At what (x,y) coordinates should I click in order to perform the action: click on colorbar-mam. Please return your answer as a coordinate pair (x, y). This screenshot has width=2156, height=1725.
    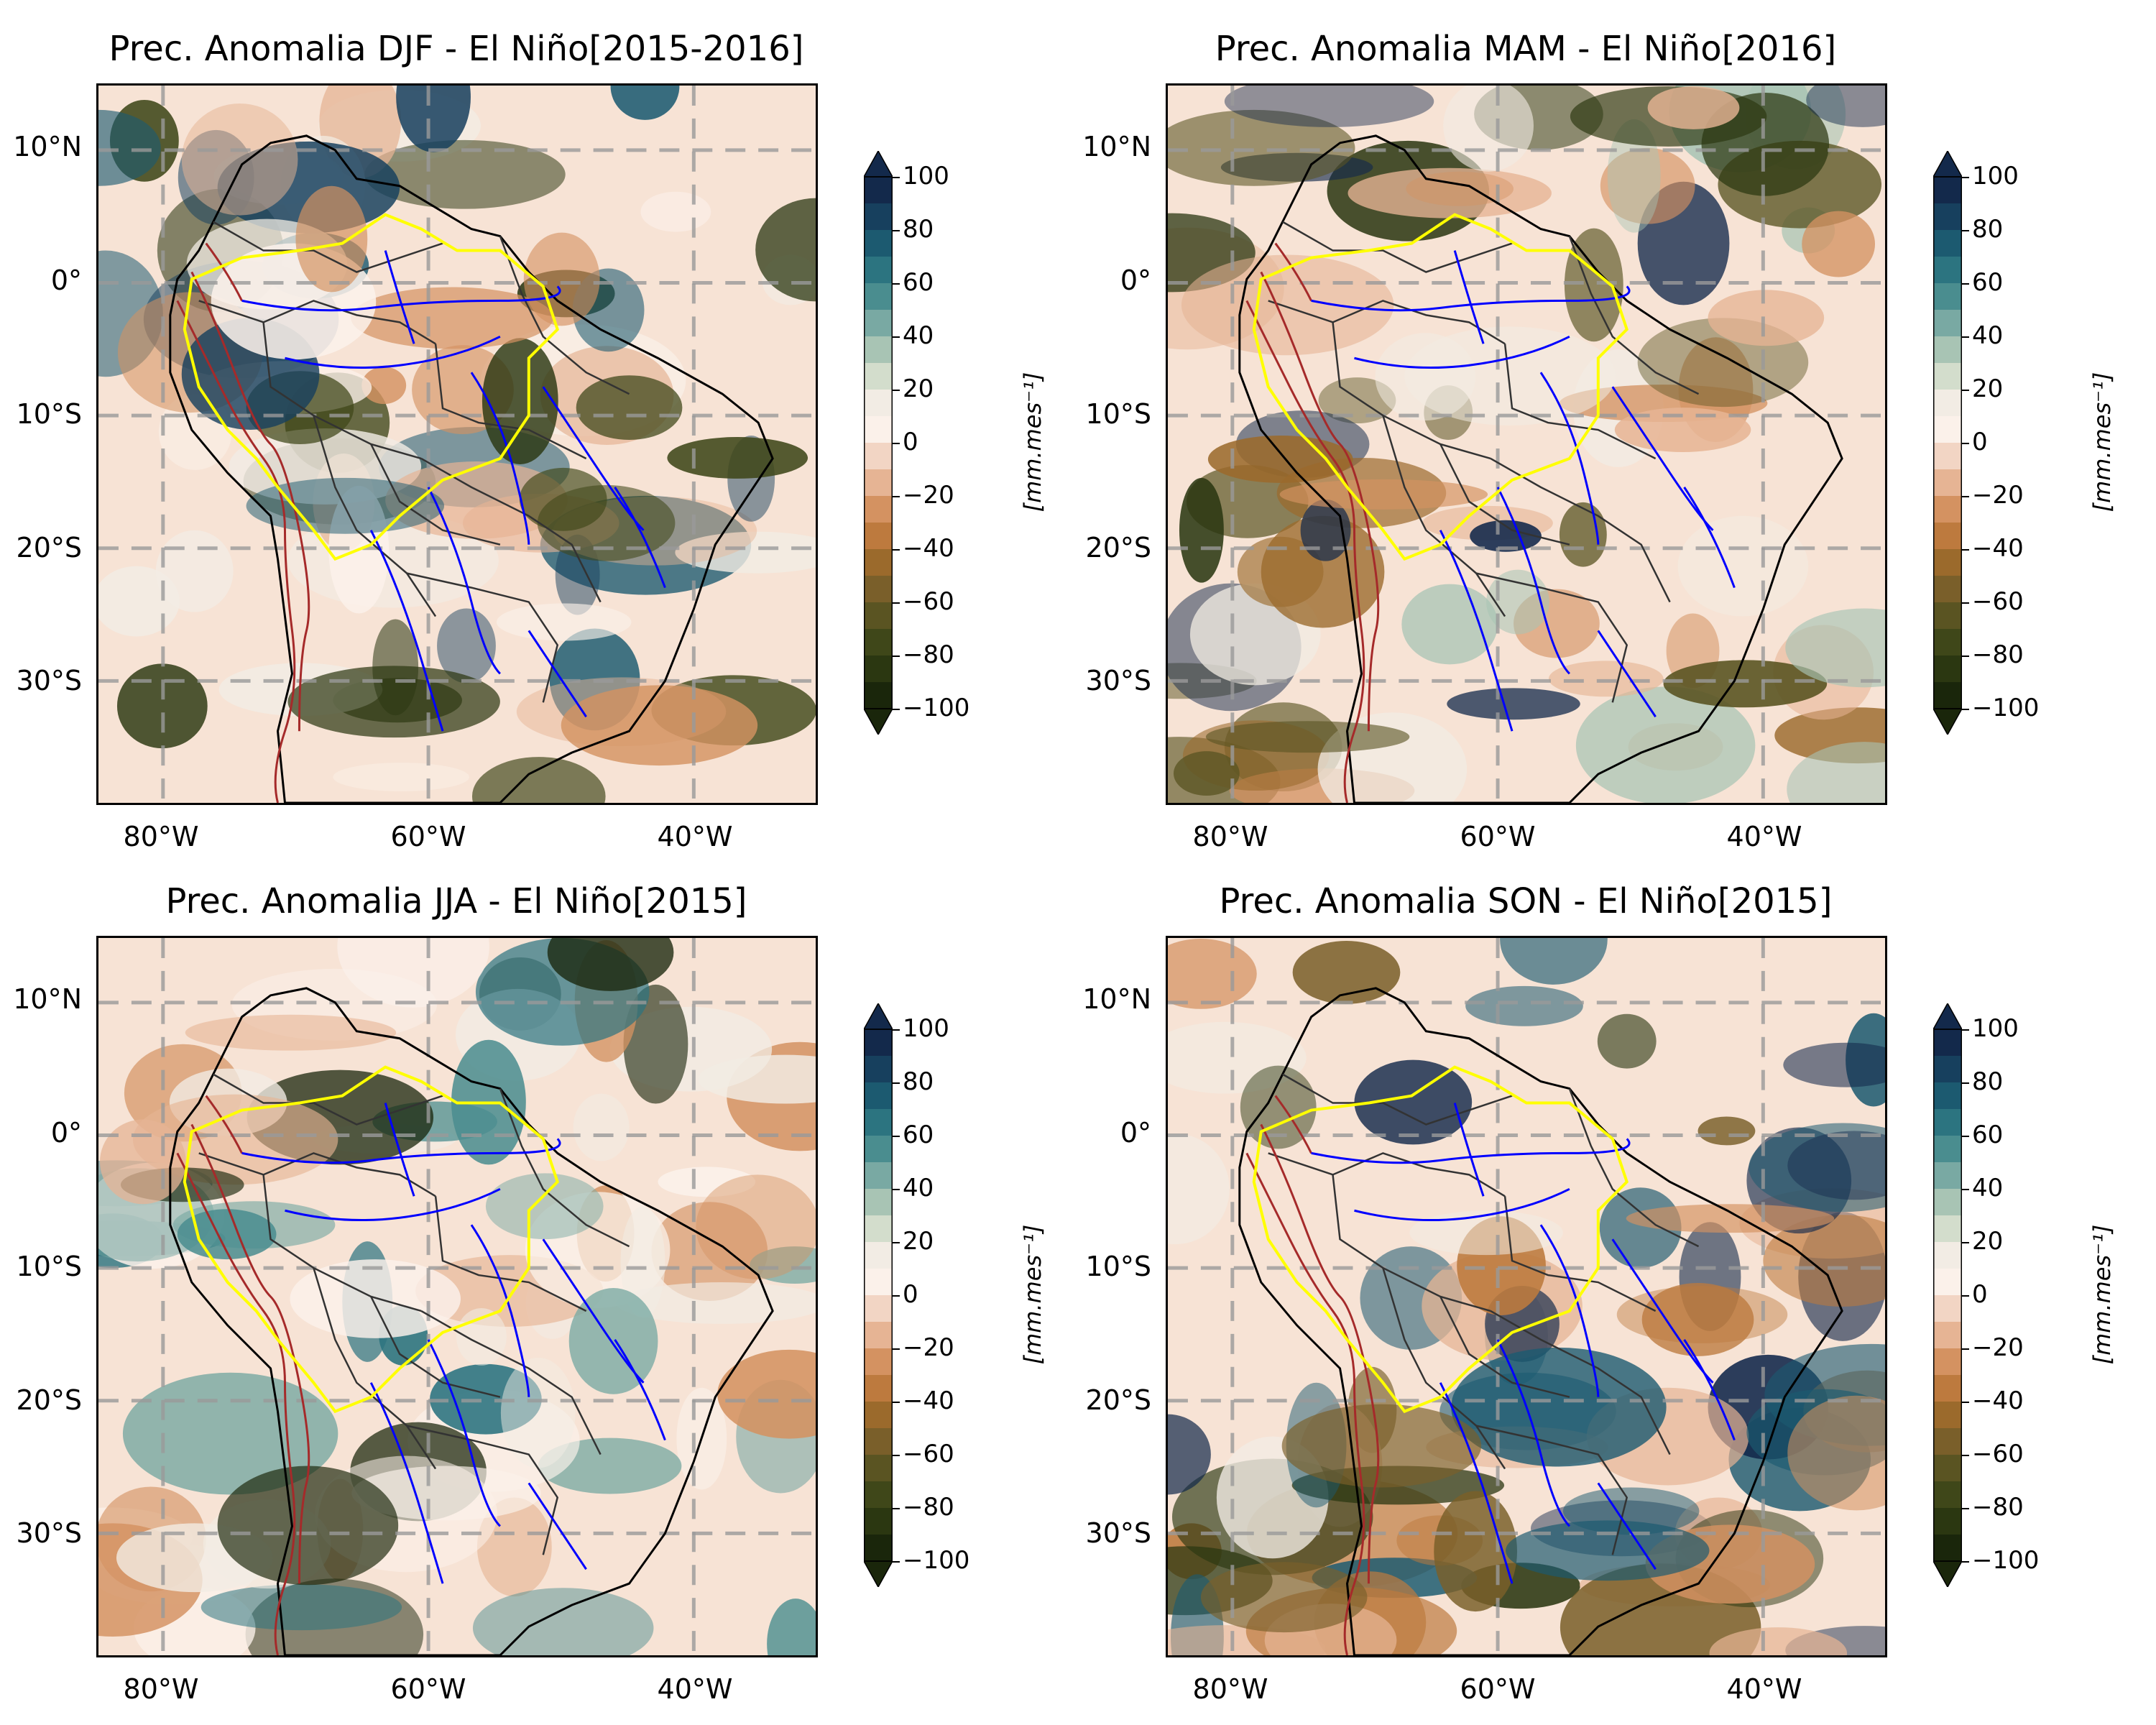
    Looking at the image, I should click on (1947, 443).